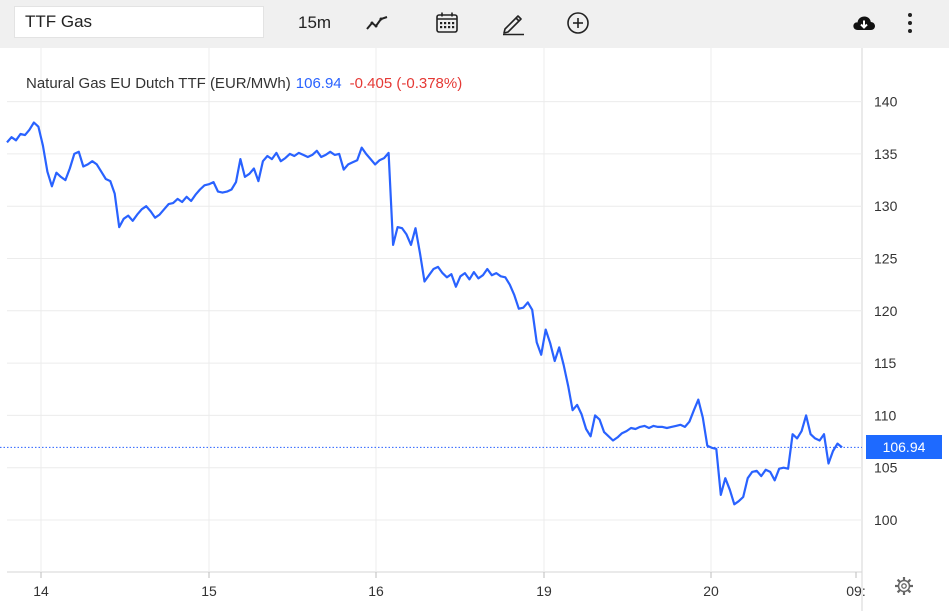 The width and height of the screenshot is (949, 611). Describe the element at coordinates (139, 22) in the screenshot. I see `symbol-search-input: TTF Gas` at that location.